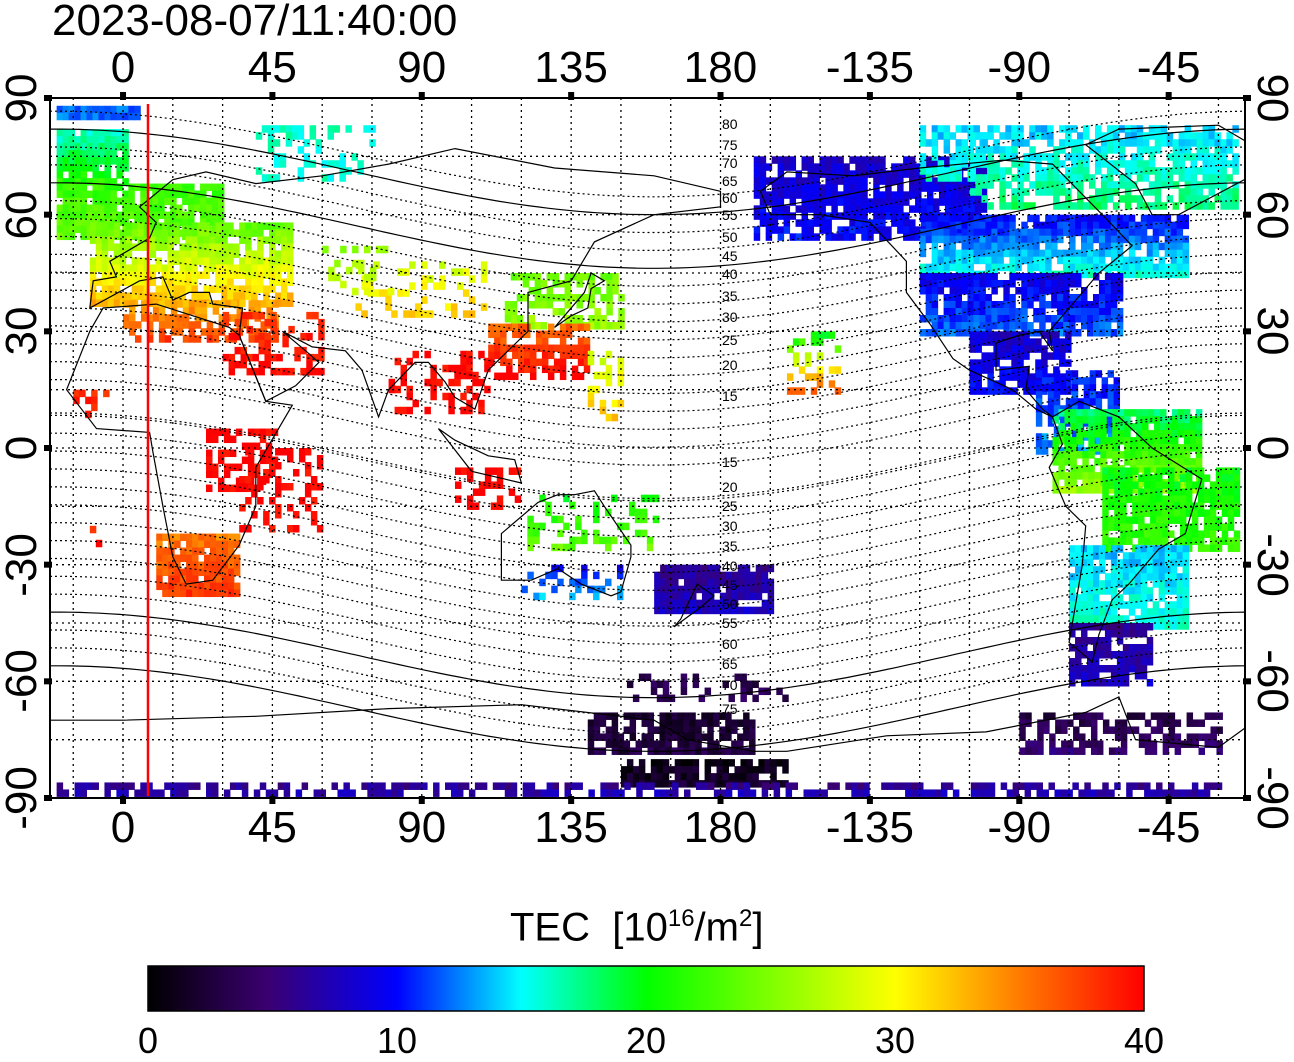  I want to click on x-tick-top: 45, so click(272, 68).